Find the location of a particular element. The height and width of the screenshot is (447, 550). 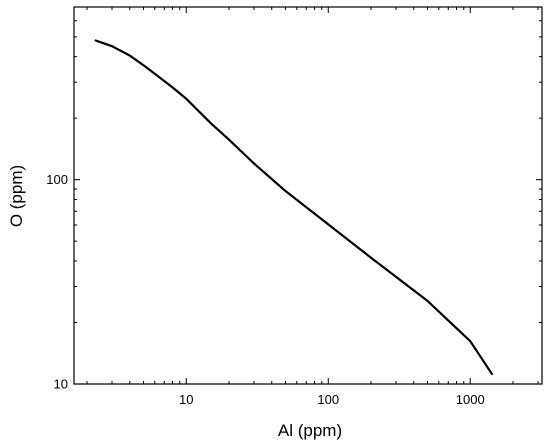

x-tick-label: 1000 is located at coordinates (470, 399).